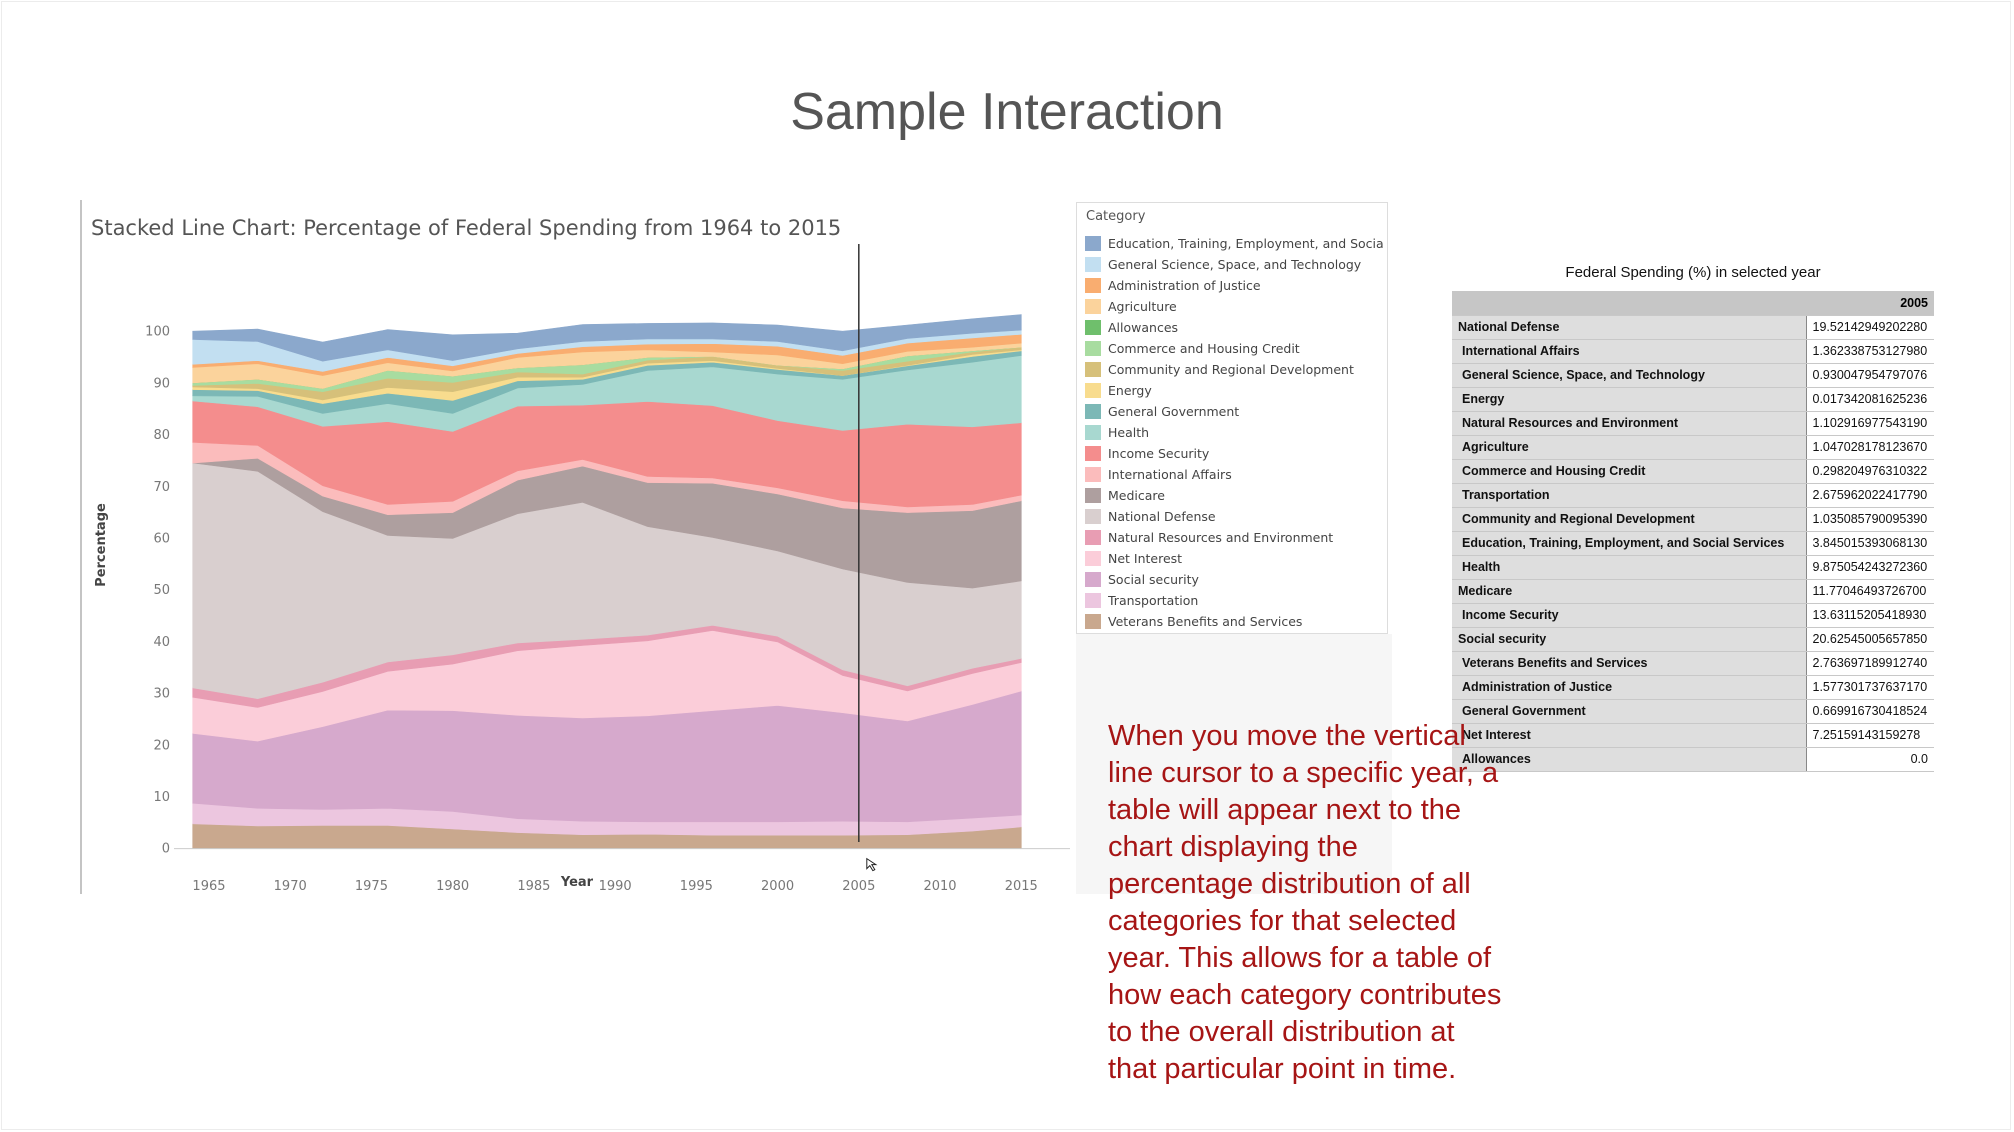 Image resolution: width=2014 pixels, height=1132 pixels. Describe the element at coordinates (157, 332) in the screenshot. I see `y-tick-label: 100` at that location.